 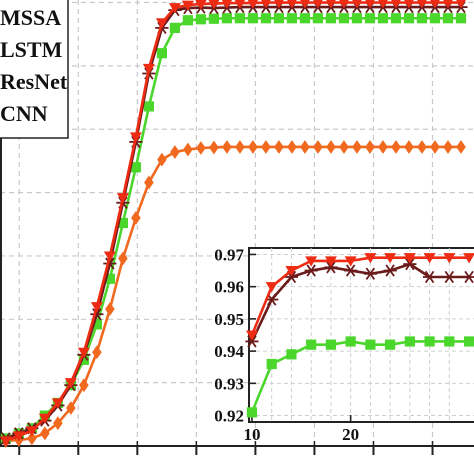 I want to click on inset-series-lstm, so click(x=359, y=302).